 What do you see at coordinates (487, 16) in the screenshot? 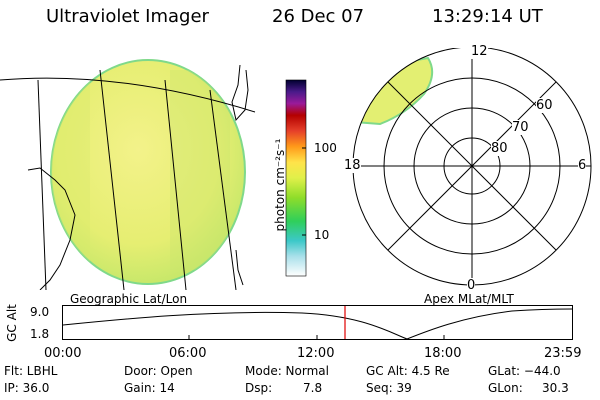
I see `image-time: 13:29:14 UT` at bounding box center [487, 16].